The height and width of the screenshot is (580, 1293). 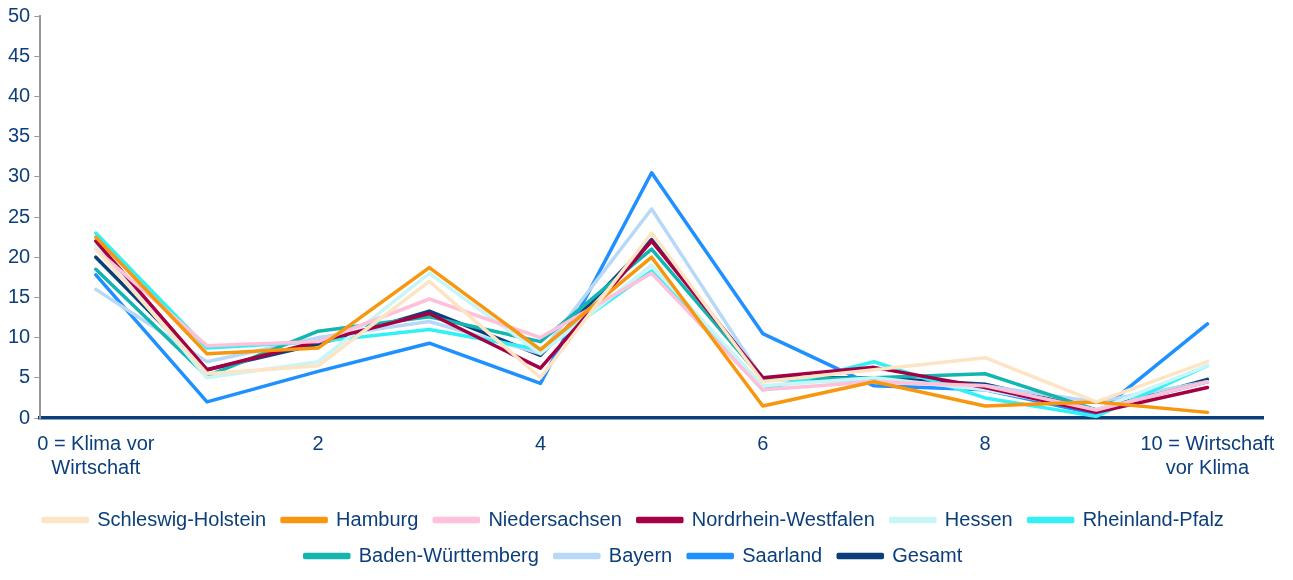 I want to click on y-tick-label: 45, so click(x=19, y=54).